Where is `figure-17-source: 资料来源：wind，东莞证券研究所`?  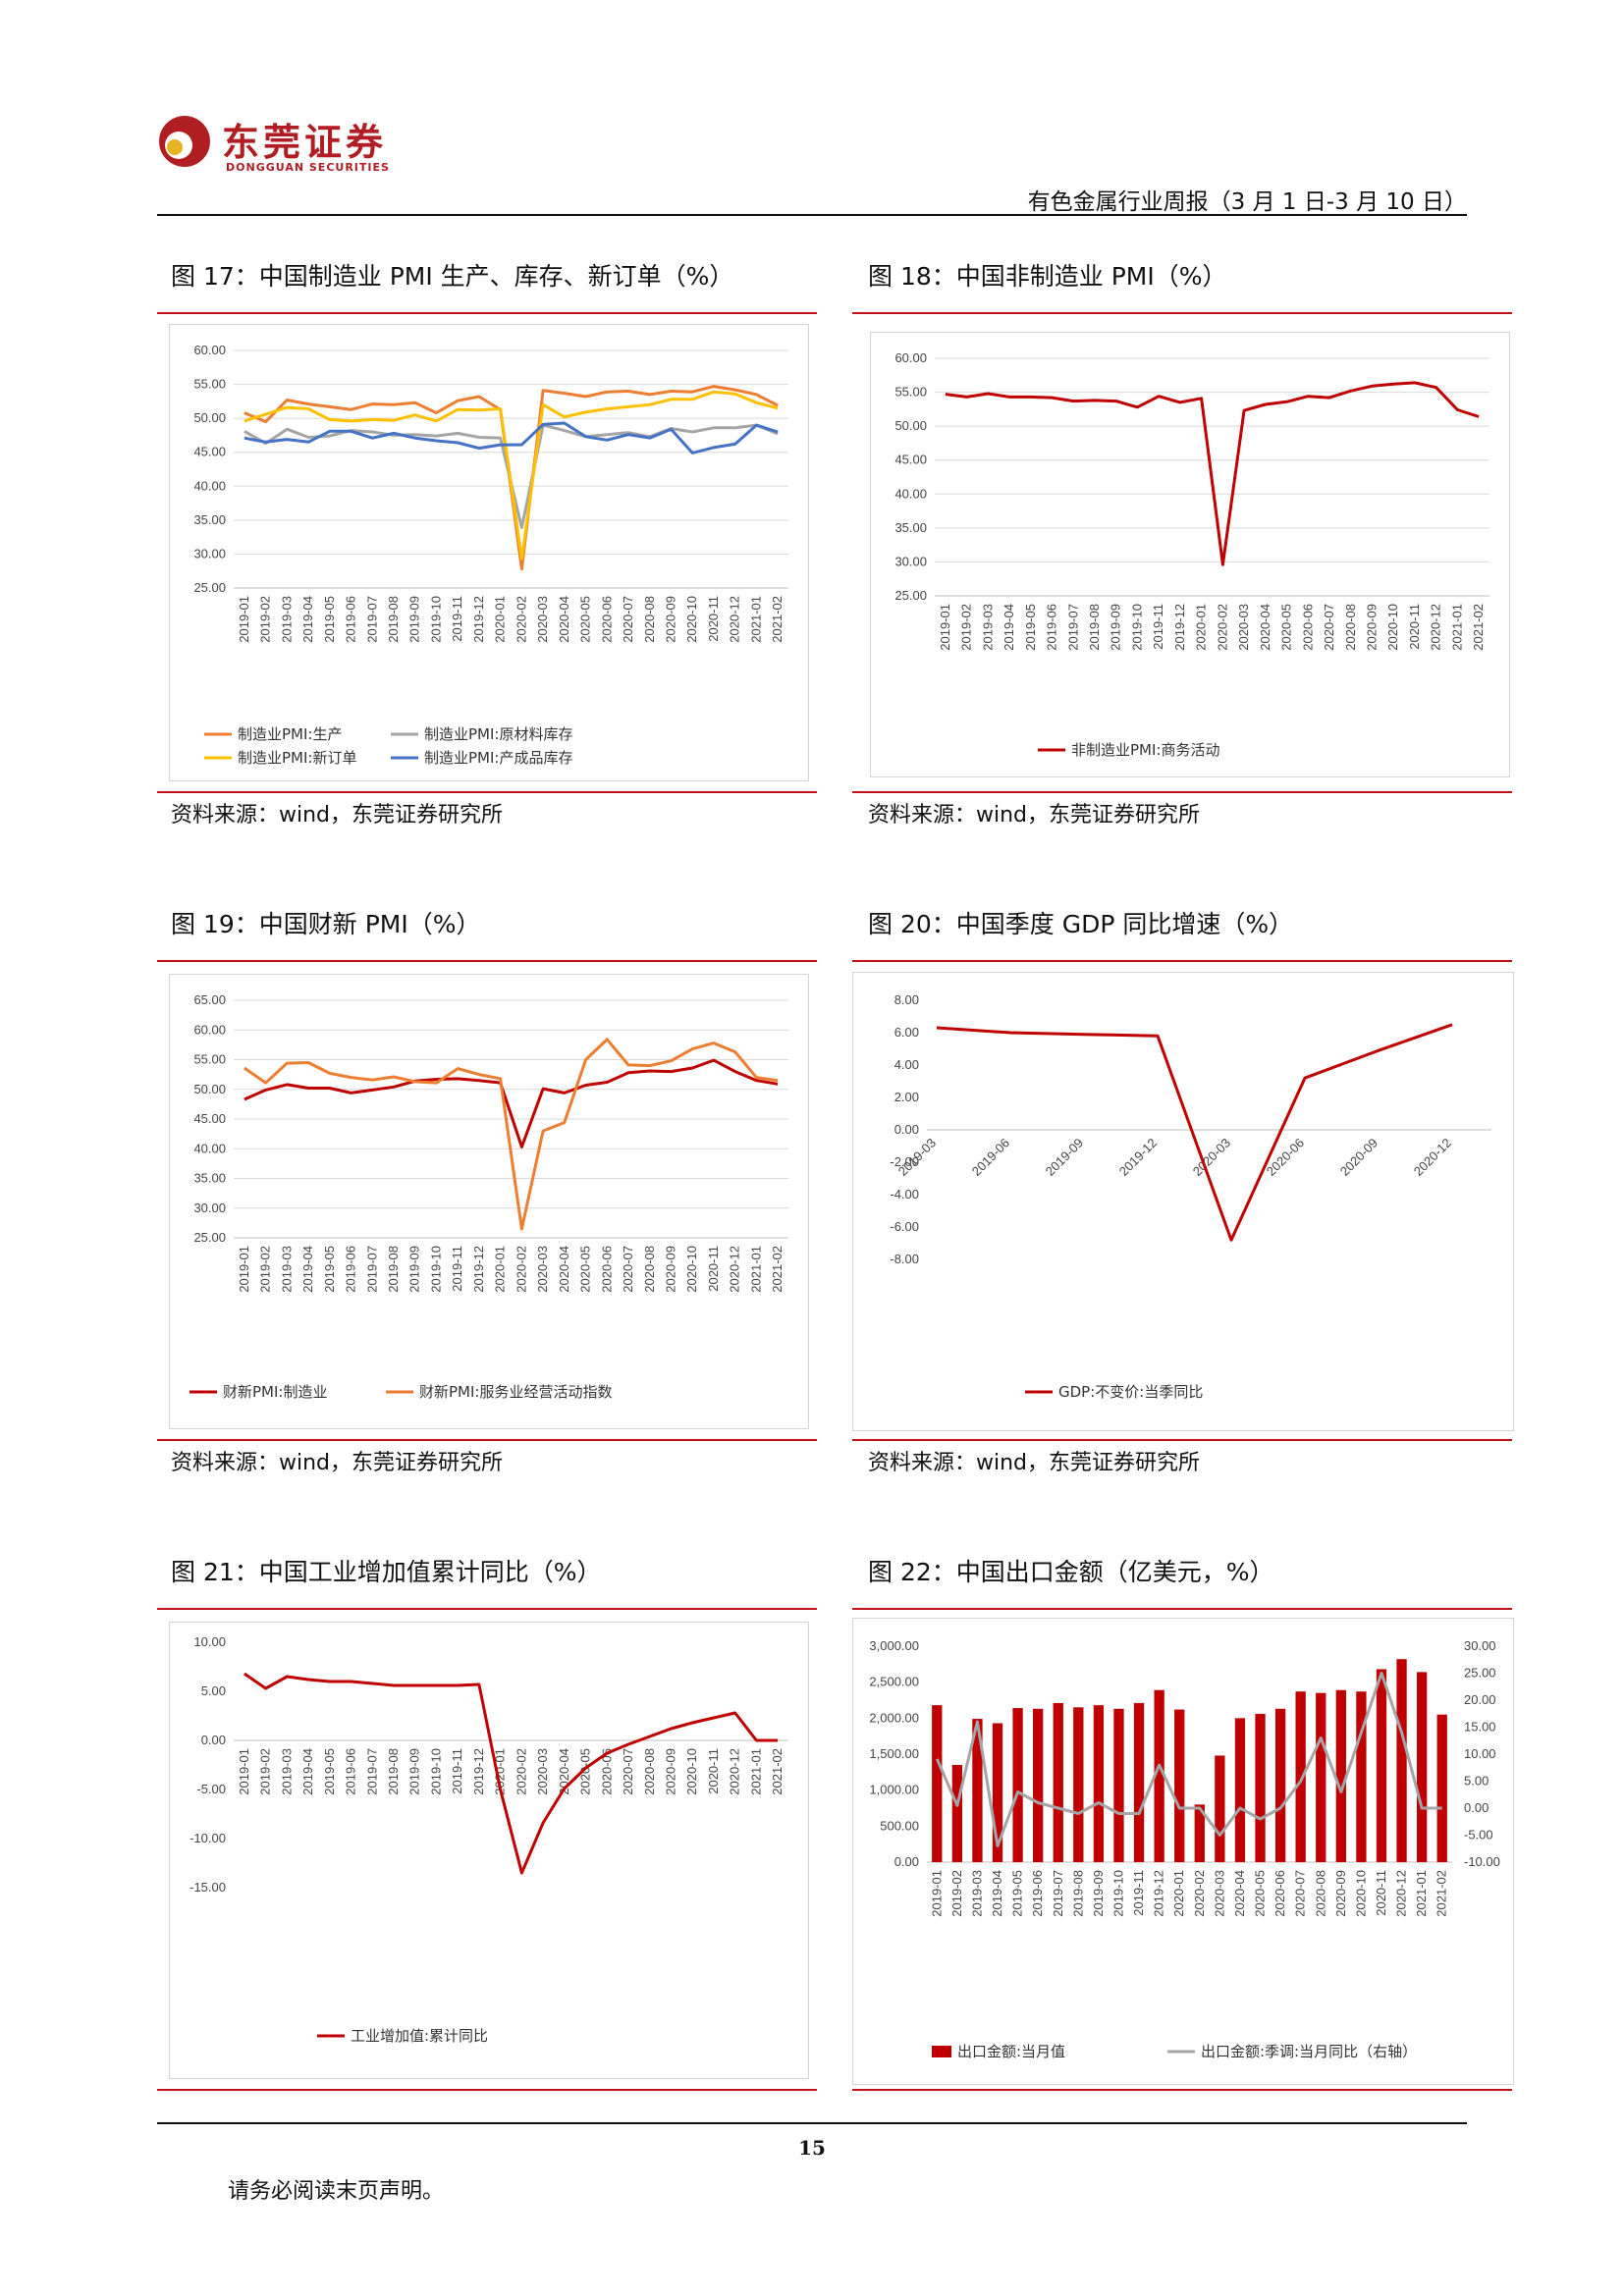 figure-17-source: 资料来源：wind，东莞证券研究所 is located at coordinates (337, 815).